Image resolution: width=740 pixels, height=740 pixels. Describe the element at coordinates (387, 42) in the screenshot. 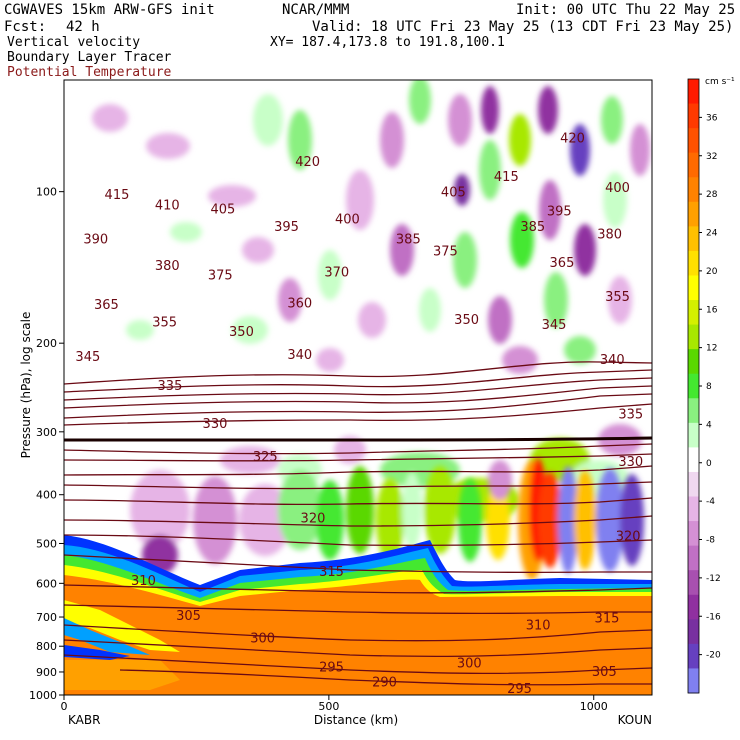

I see `cross-section-coords: XY= 187.4,173.8 to 191.8,100.1` at that location.